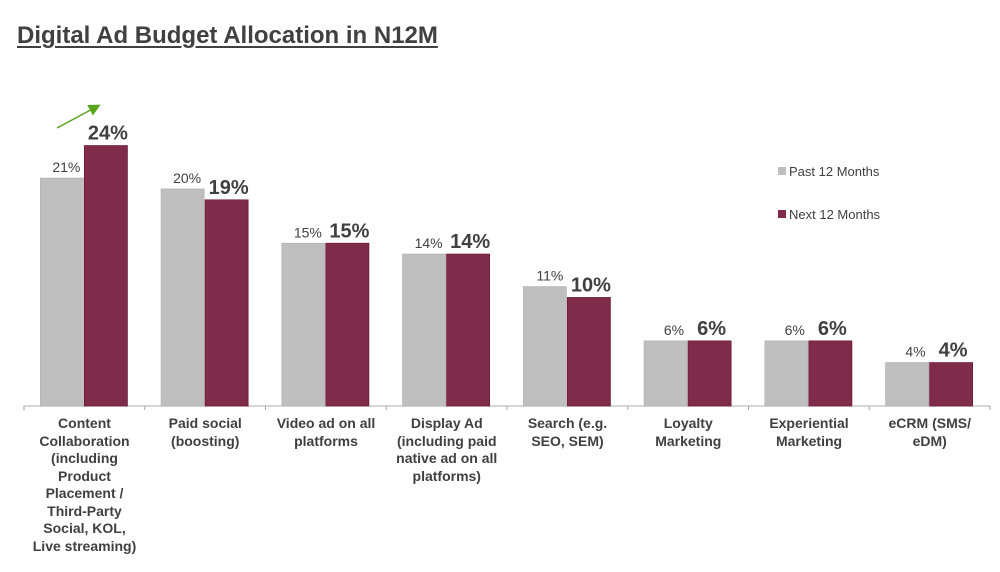 The width and height of the screenshot is (1000, 572). I want to click on category-label-line: (including, so click(84, 458).